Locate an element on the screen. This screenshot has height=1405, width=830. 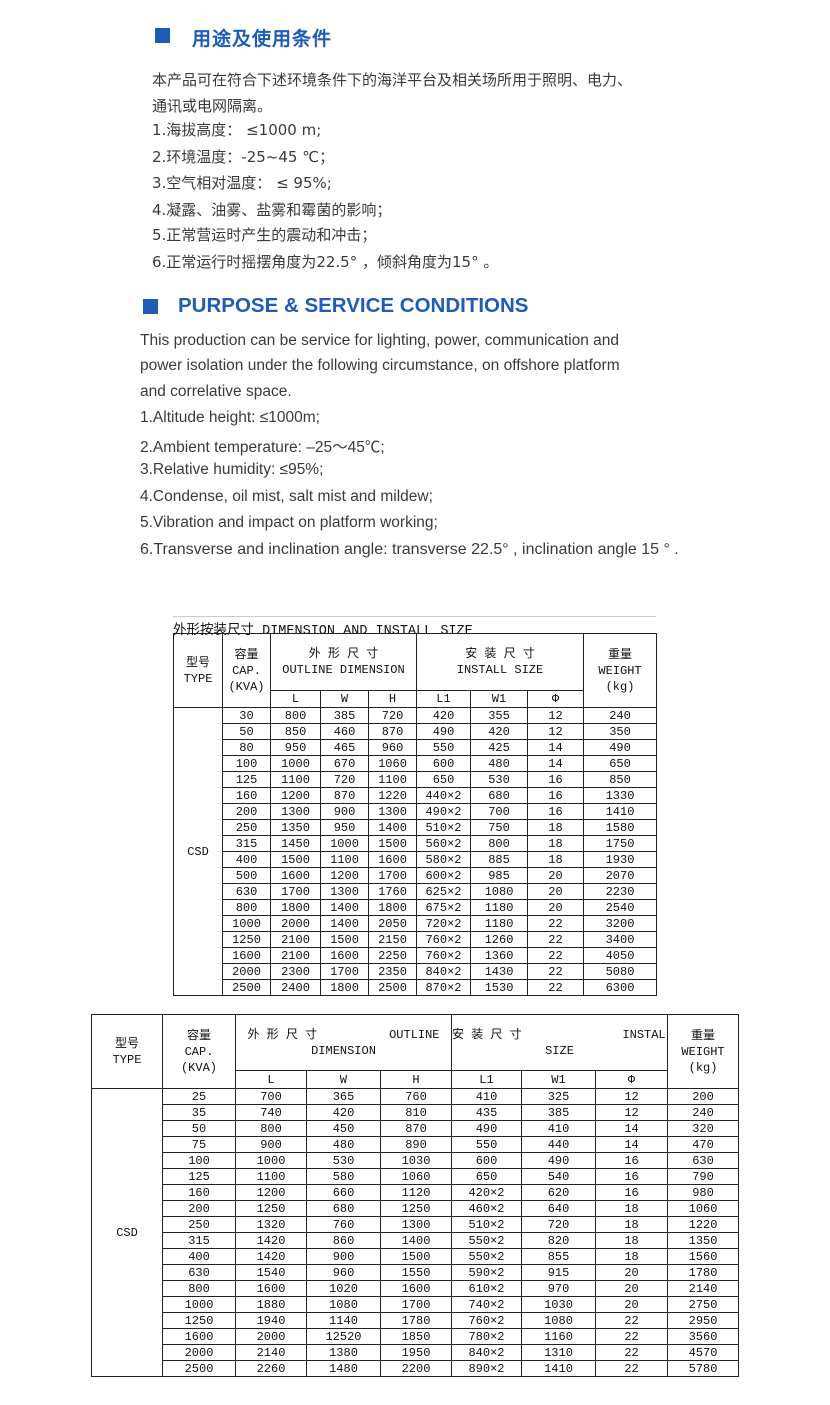
table-cell: 75 is located at coordinates (199, 1144).